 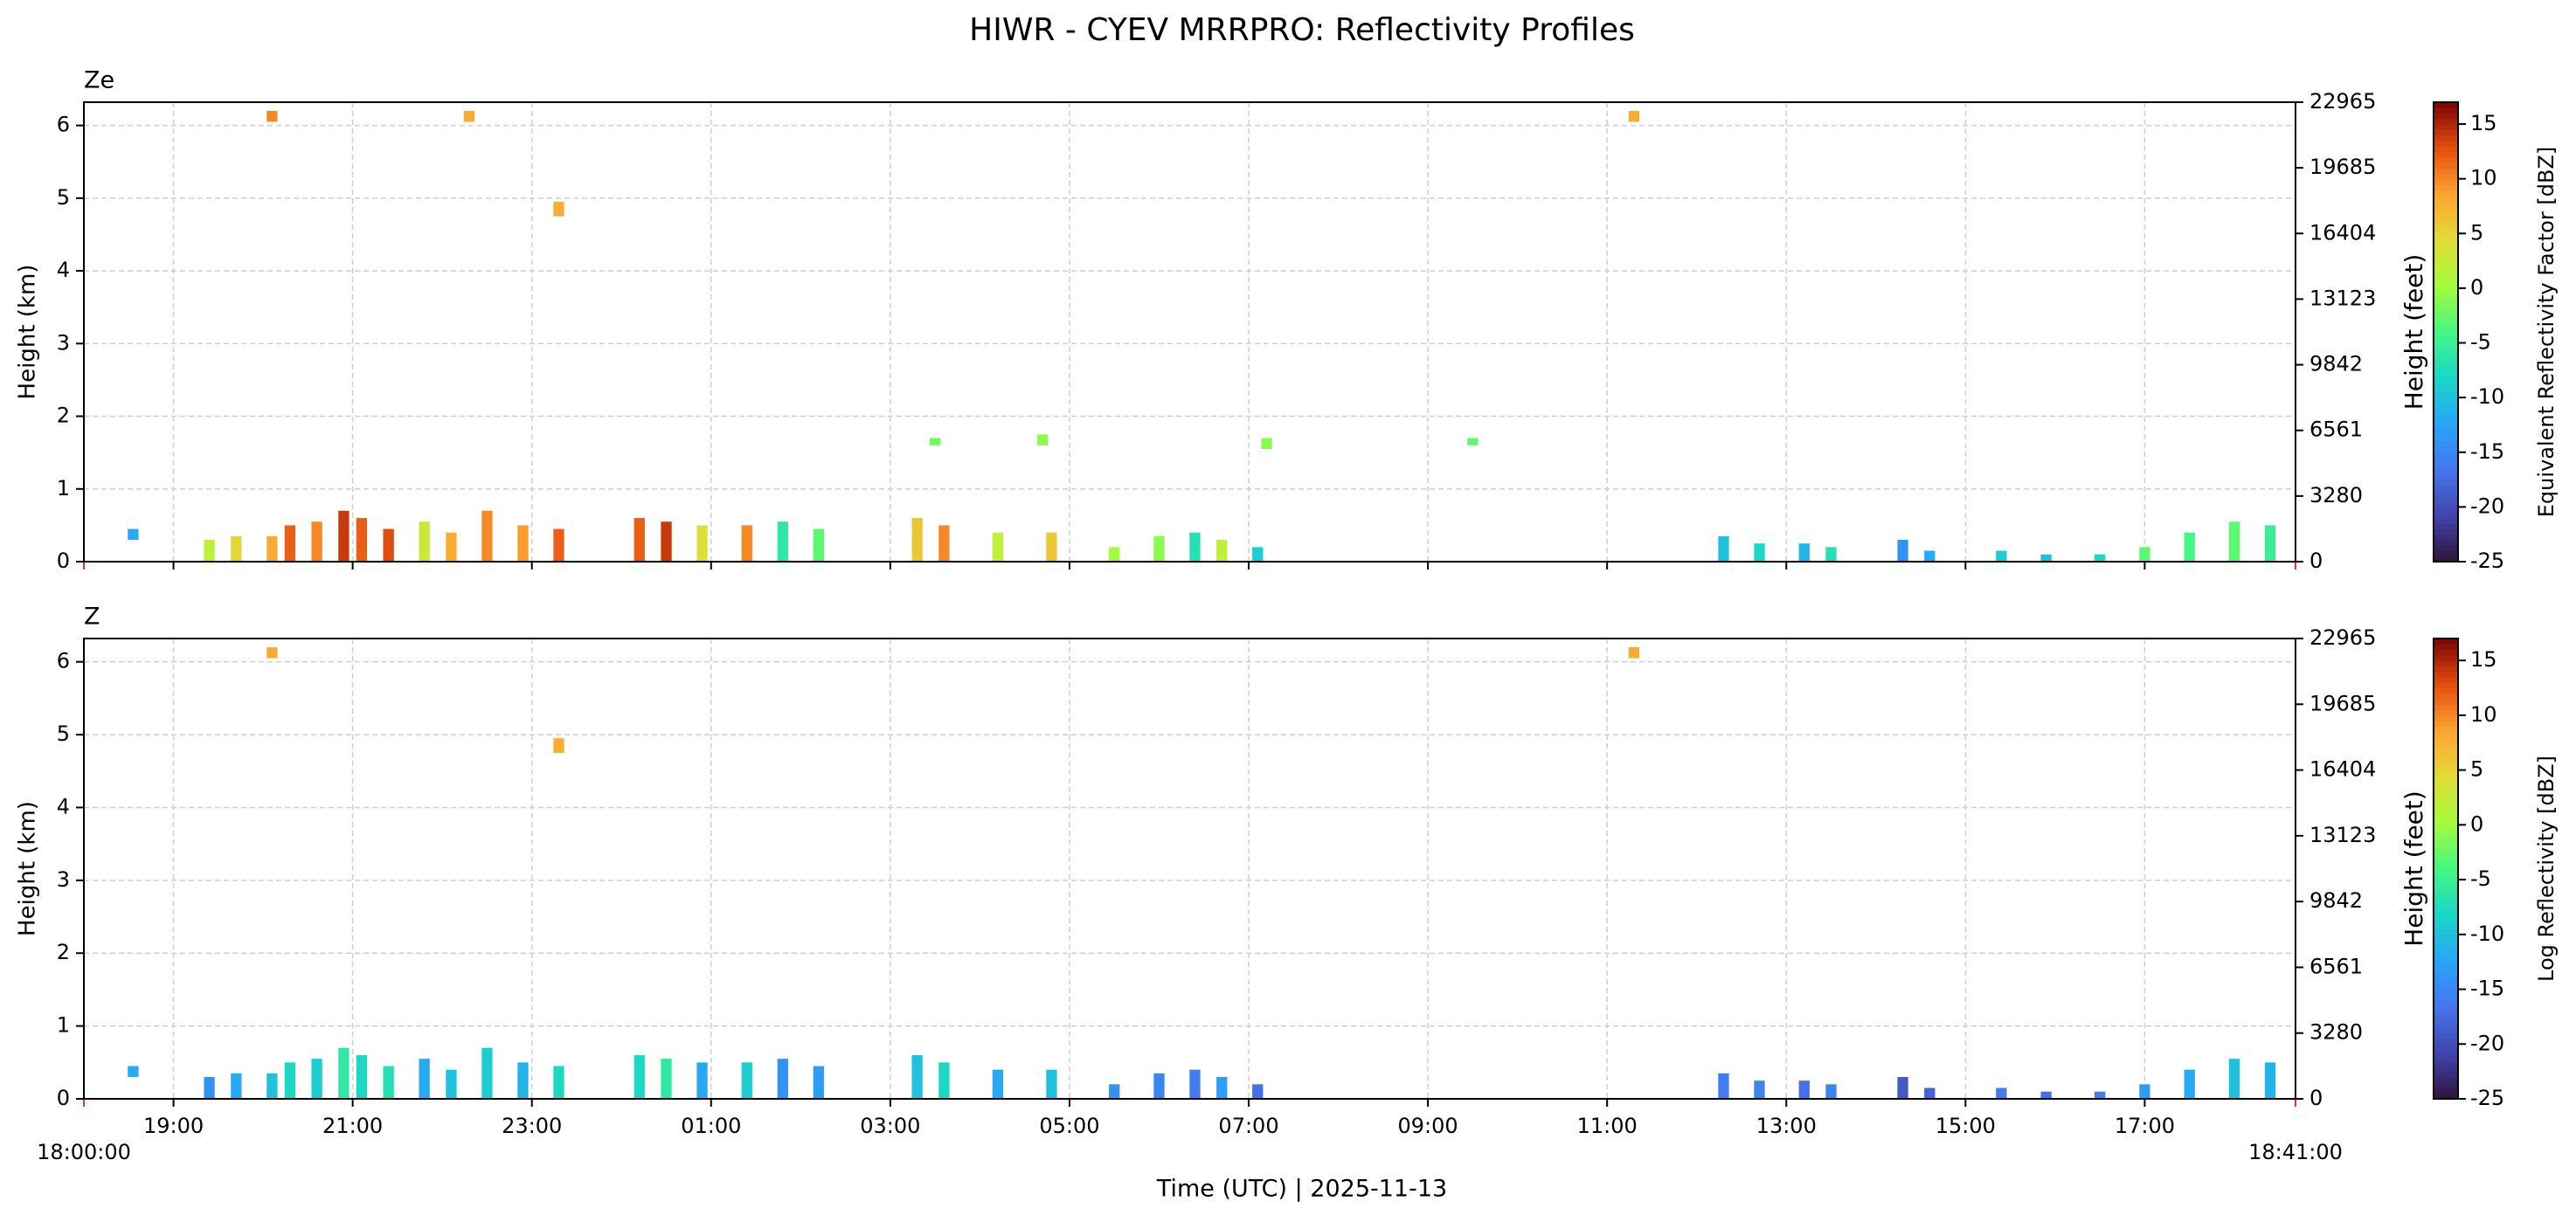 What do you see at coordinates (63, 661) in the screenshot?
I see `y-tick-label: 6` at bounding box center [63, 661].